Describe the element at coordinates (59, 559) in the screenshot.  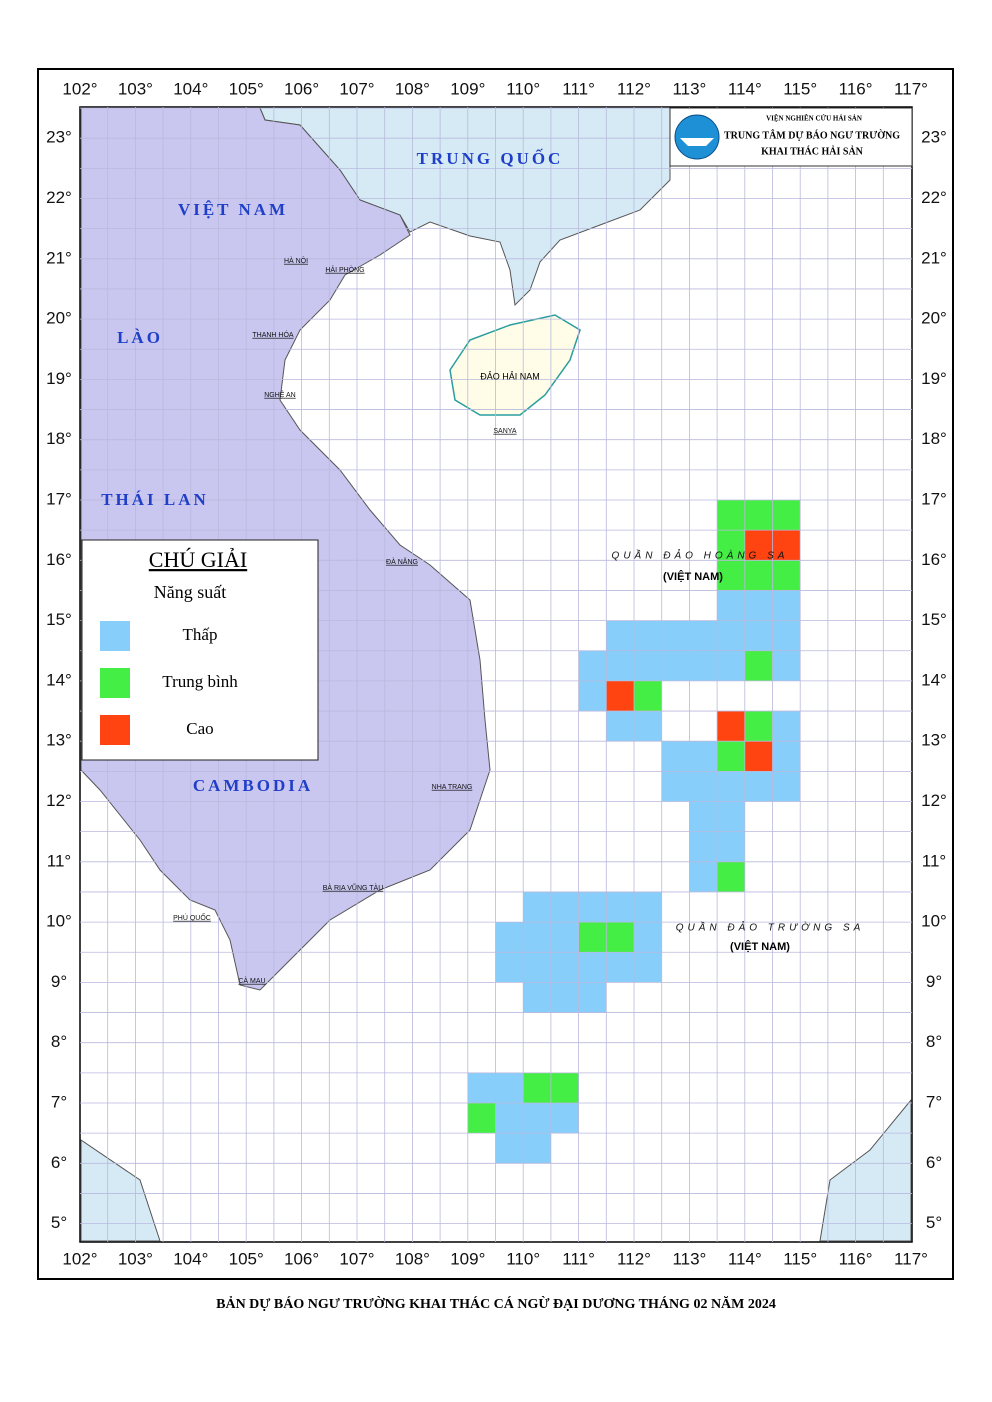
I see `lat-label: 16°` at that location.